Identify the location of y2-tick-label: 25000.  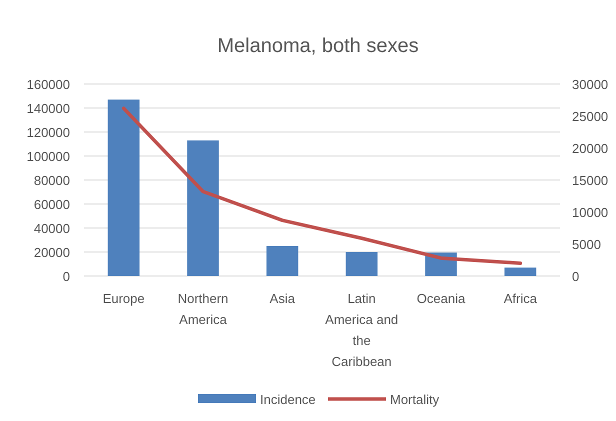
(590, 116).